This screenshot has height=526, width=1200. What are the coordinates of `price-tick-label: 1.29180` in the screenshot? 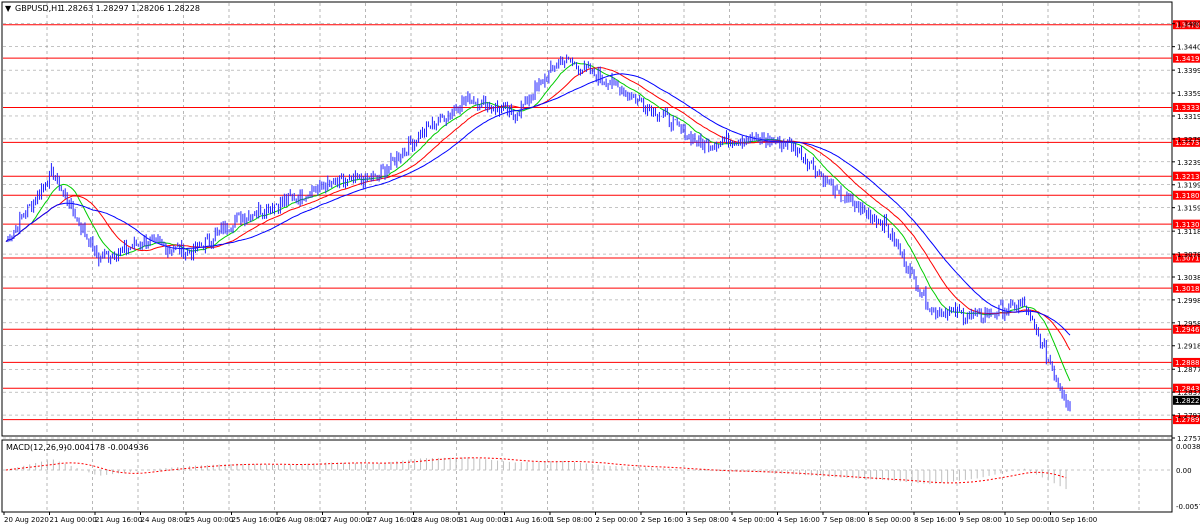 It's located at (1188, 347).